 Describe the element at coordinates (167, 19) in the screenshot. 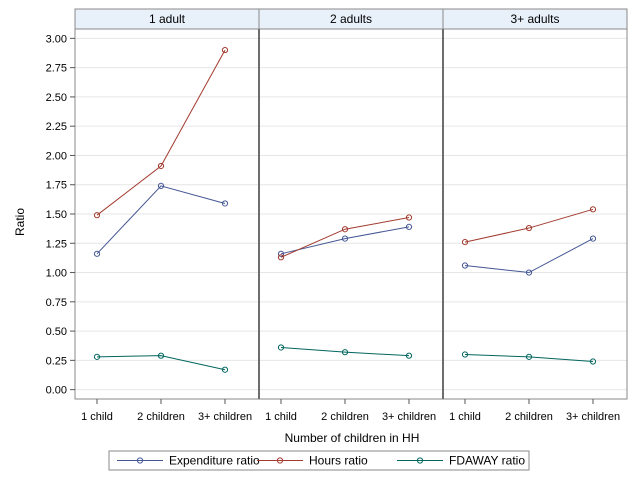

I see `panel-label-1: 1 adult` at that location.